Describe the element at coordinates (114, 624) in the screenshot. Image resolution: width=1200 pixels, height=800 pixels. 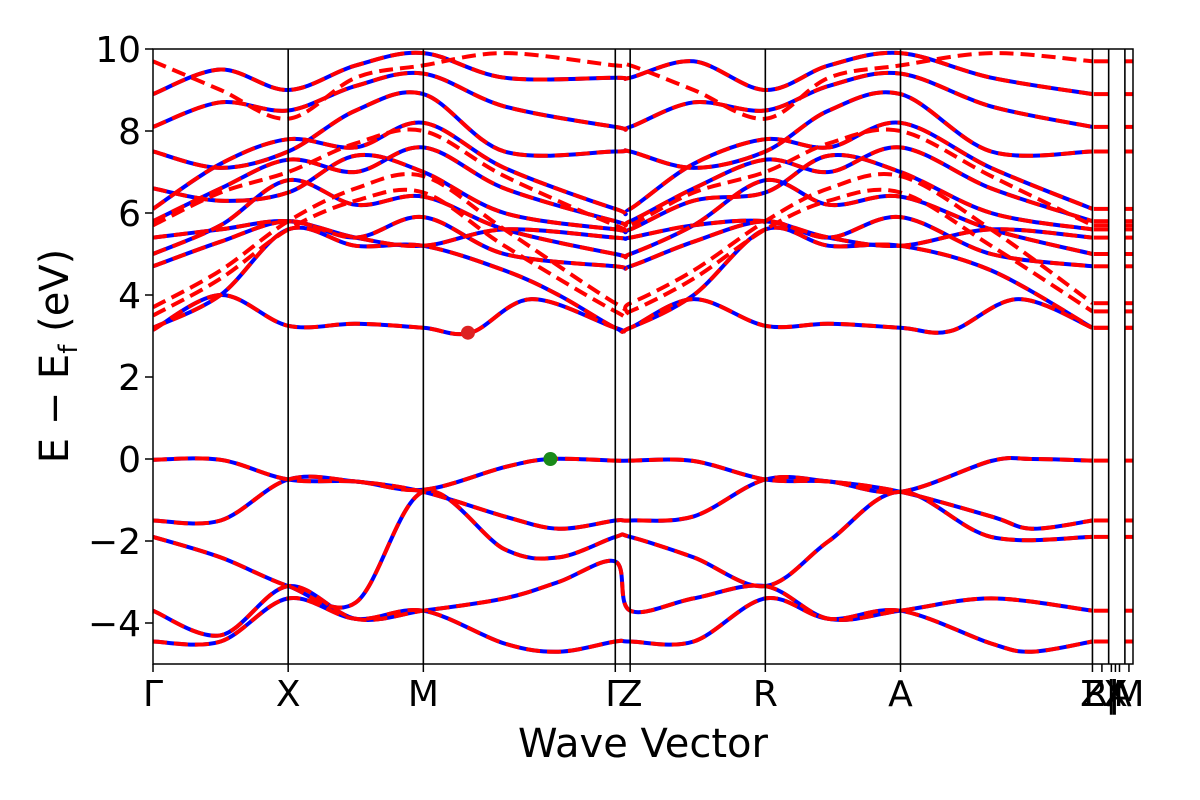
I see `y-tick-label-0: −4` at that location.